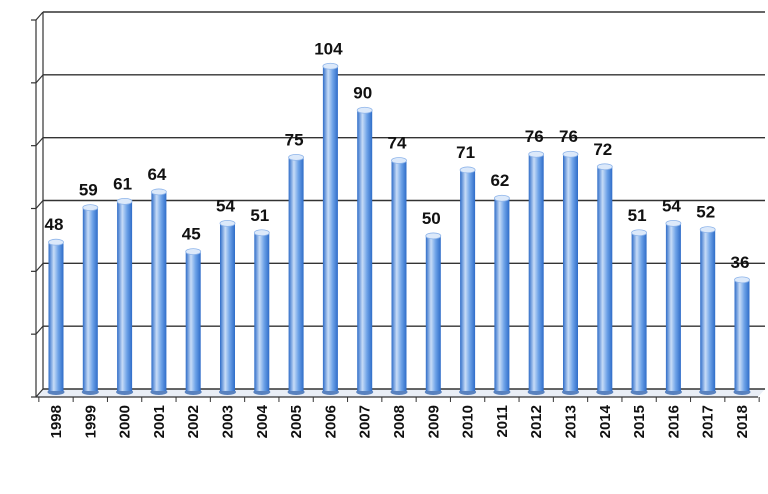 This screenshot has height=494, width=768. Describe the element at coordinates (90, 421) in the screenshot. I see `x-tick-label-1999: 1999` at that location.